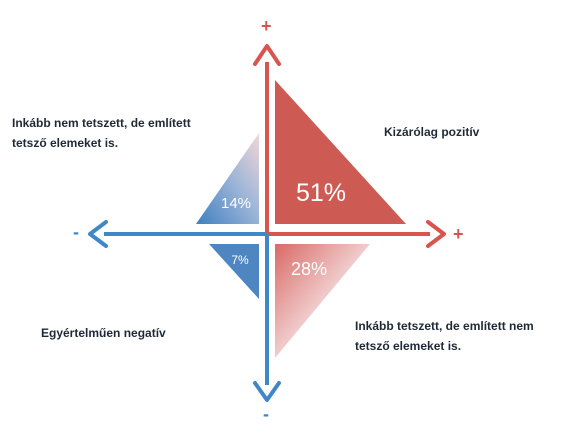 This screenshot has height=446, width=580. I want to click on arrowhead-down, so click(267, 391).